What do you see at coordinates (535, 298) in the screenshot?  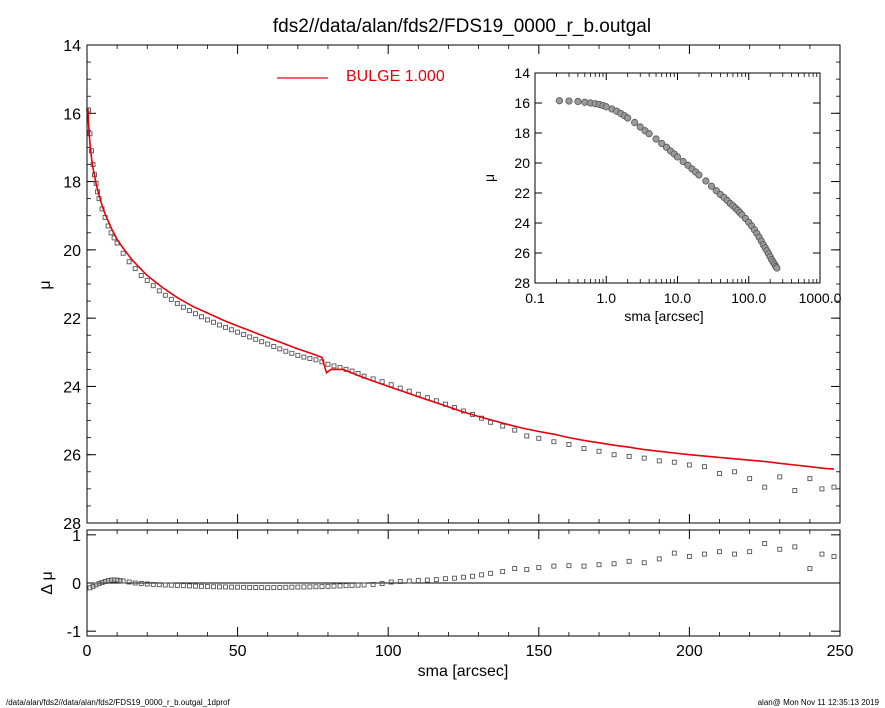 I see `inset-x-tick-label-0: 0.1` at bounding box center [535, 298].